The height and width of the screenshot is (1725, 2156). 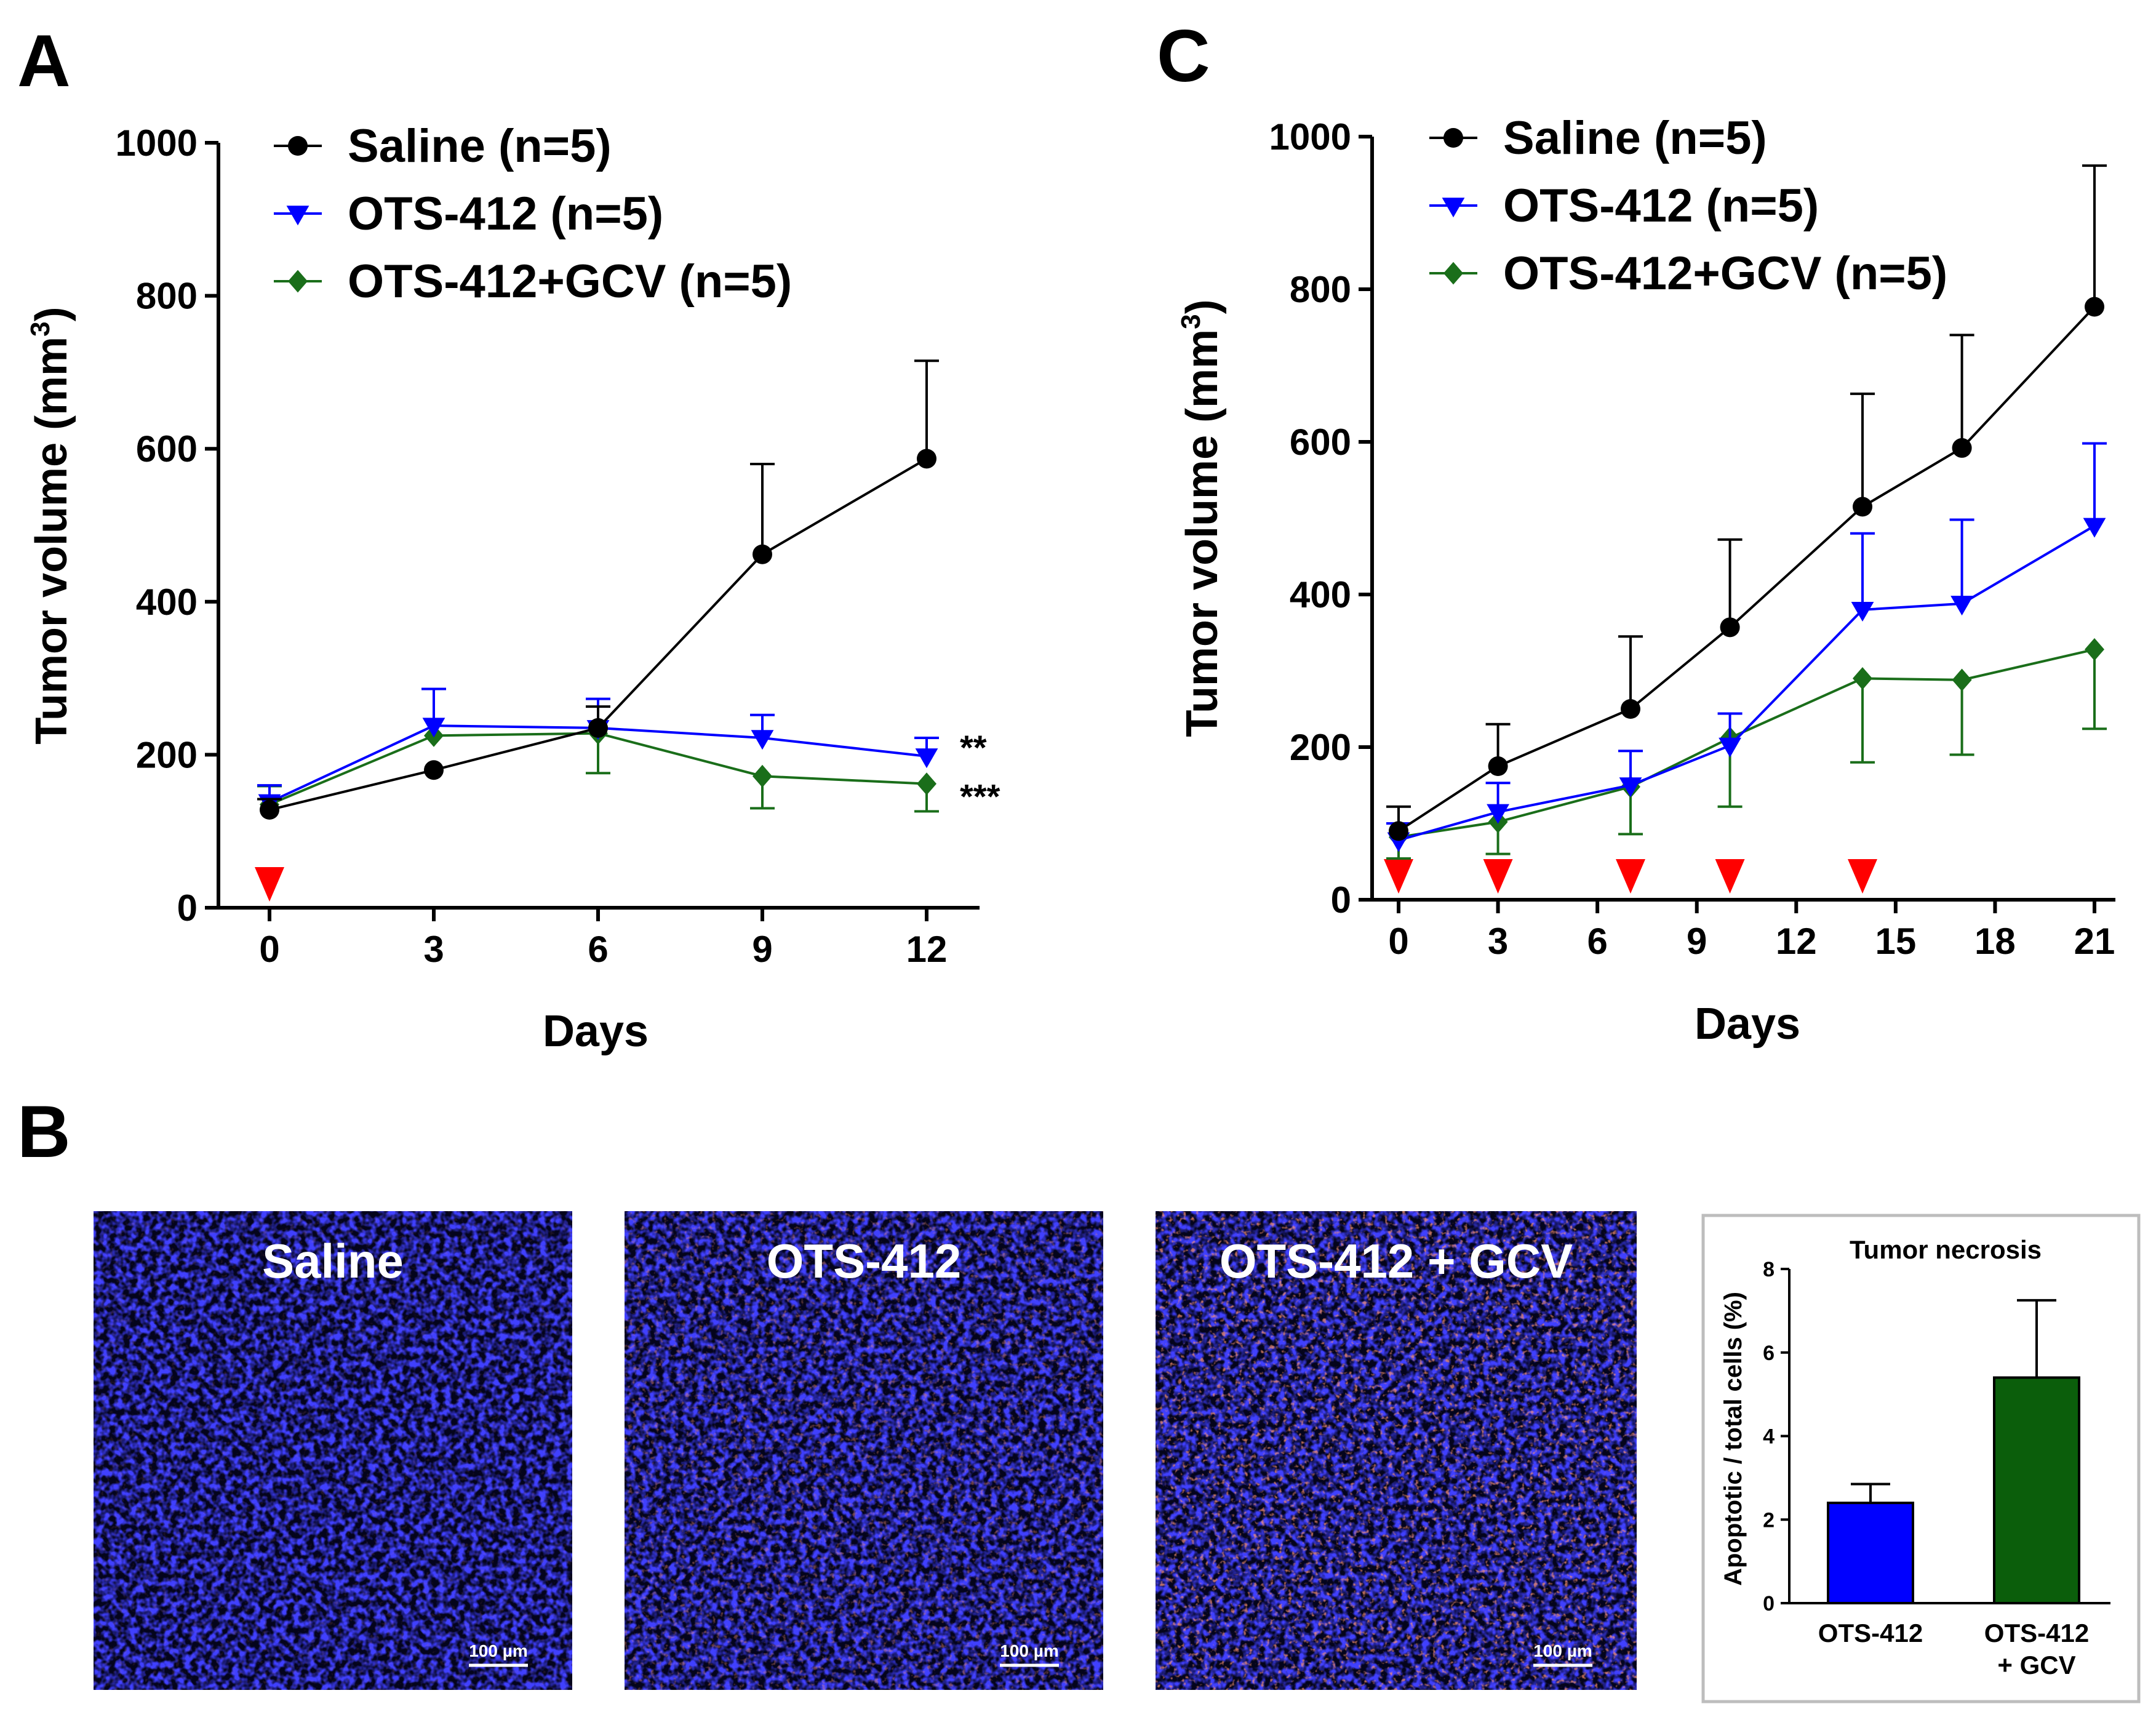 I want to click on chart-c-y-axis-label: Tumor volume (mm3), so click(x=1201, y=518).